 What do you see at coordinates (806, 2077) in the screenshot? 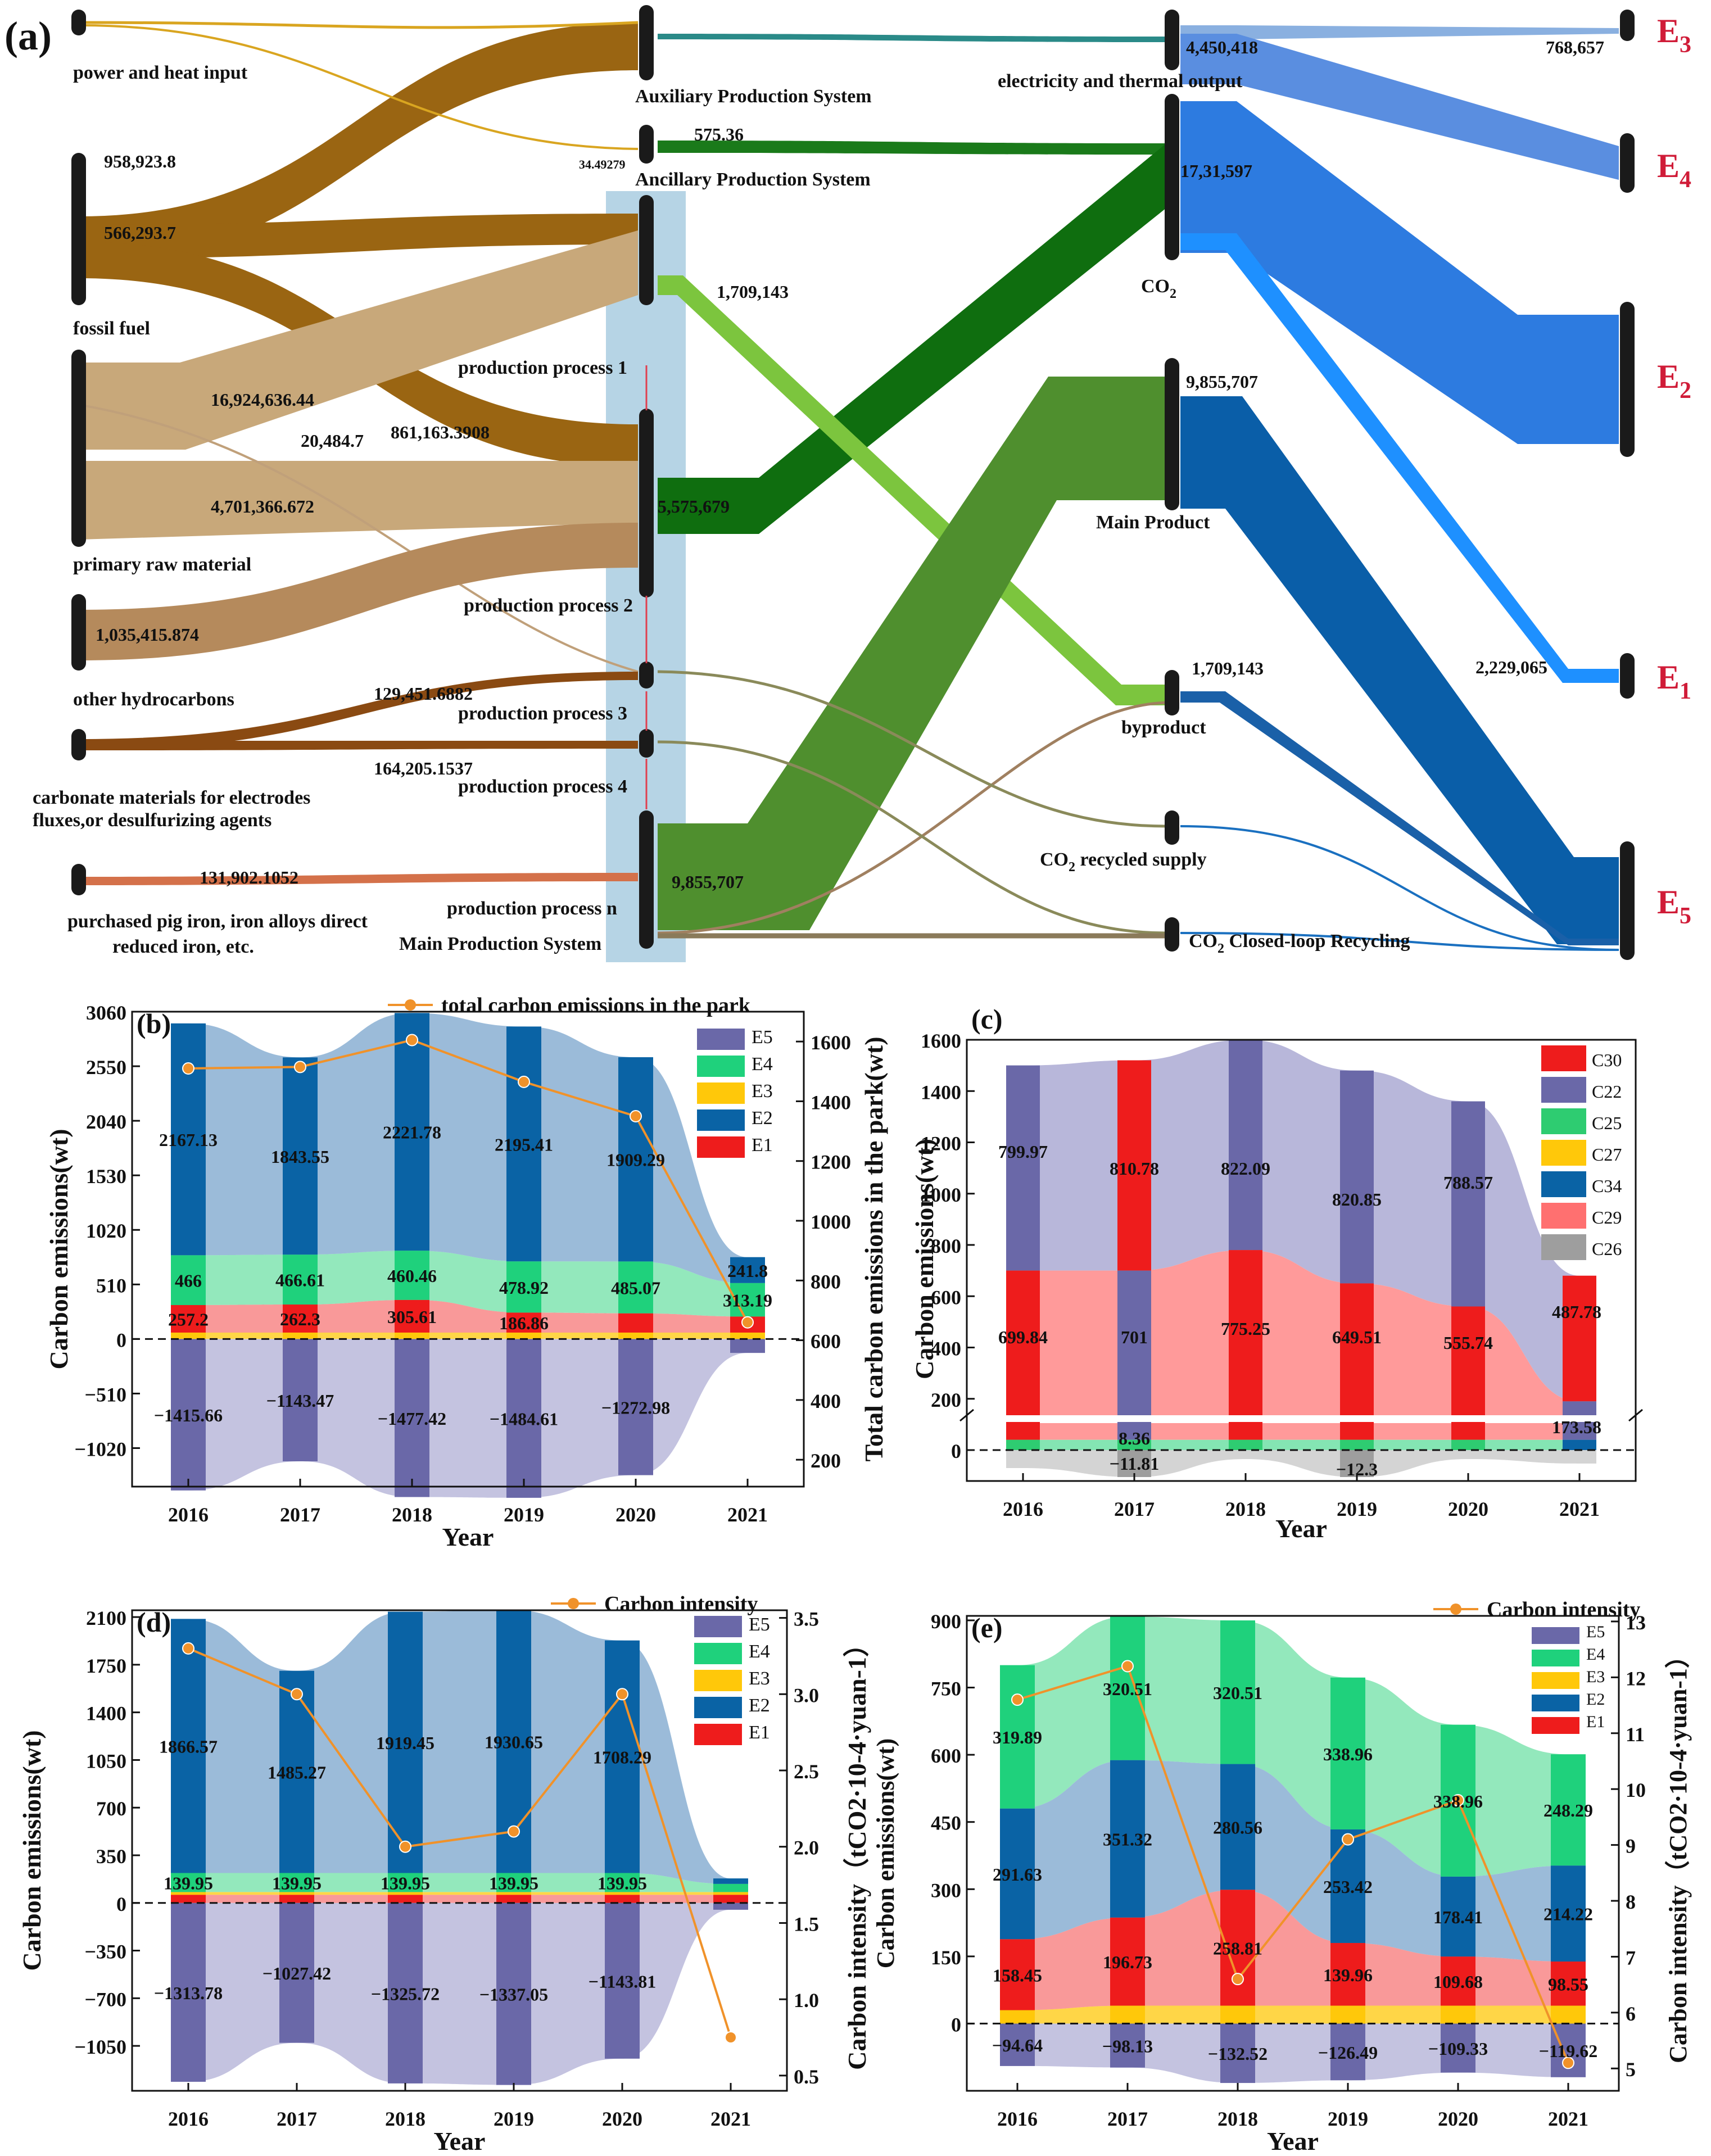
I see `y2-tick-label: 0.5` at bounding box center [806, 2077].